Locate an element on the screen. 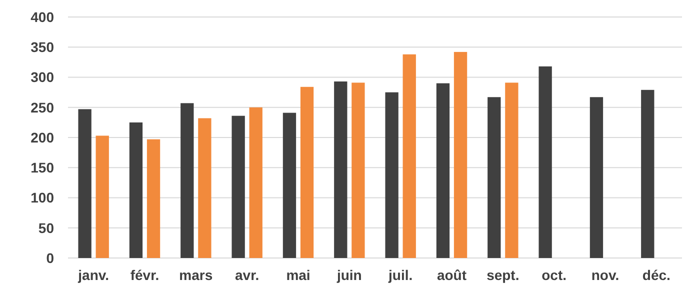 The width and height of the screenshot is (700, 296). y-tick-label: 200 is located at coordinates (42, 137).